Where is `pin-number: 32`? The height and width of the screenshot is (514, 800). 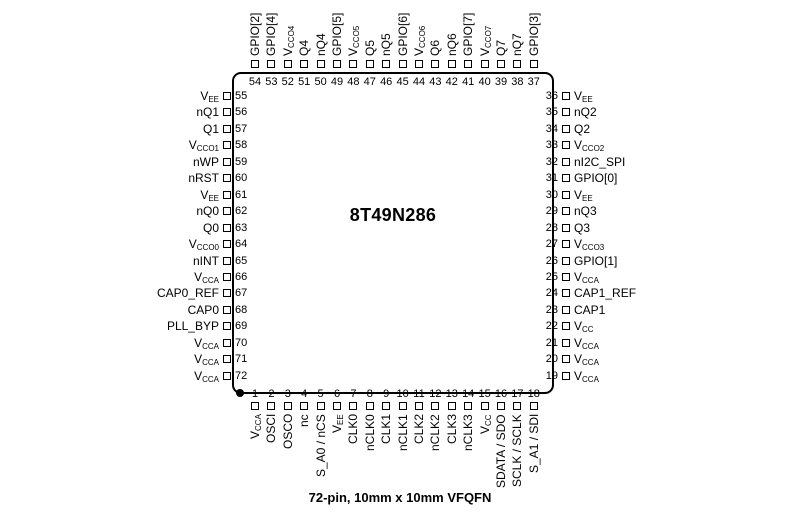
pin-number: 32 is located at coordinates (551, 161).